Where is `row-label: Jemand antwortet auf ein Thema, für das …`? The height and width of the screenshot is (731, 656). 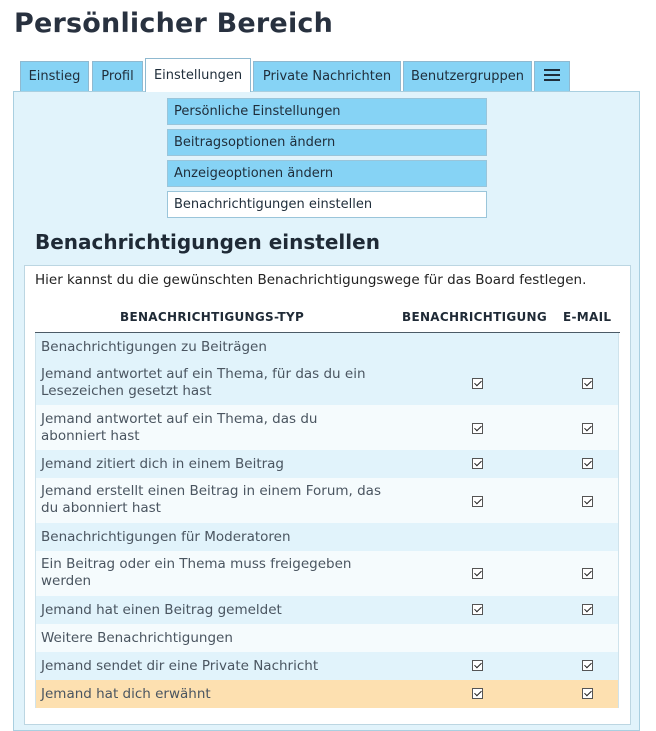 row-label: Jemand antwortet auf ein Thema, für das … is located at coordinates (203, 383).